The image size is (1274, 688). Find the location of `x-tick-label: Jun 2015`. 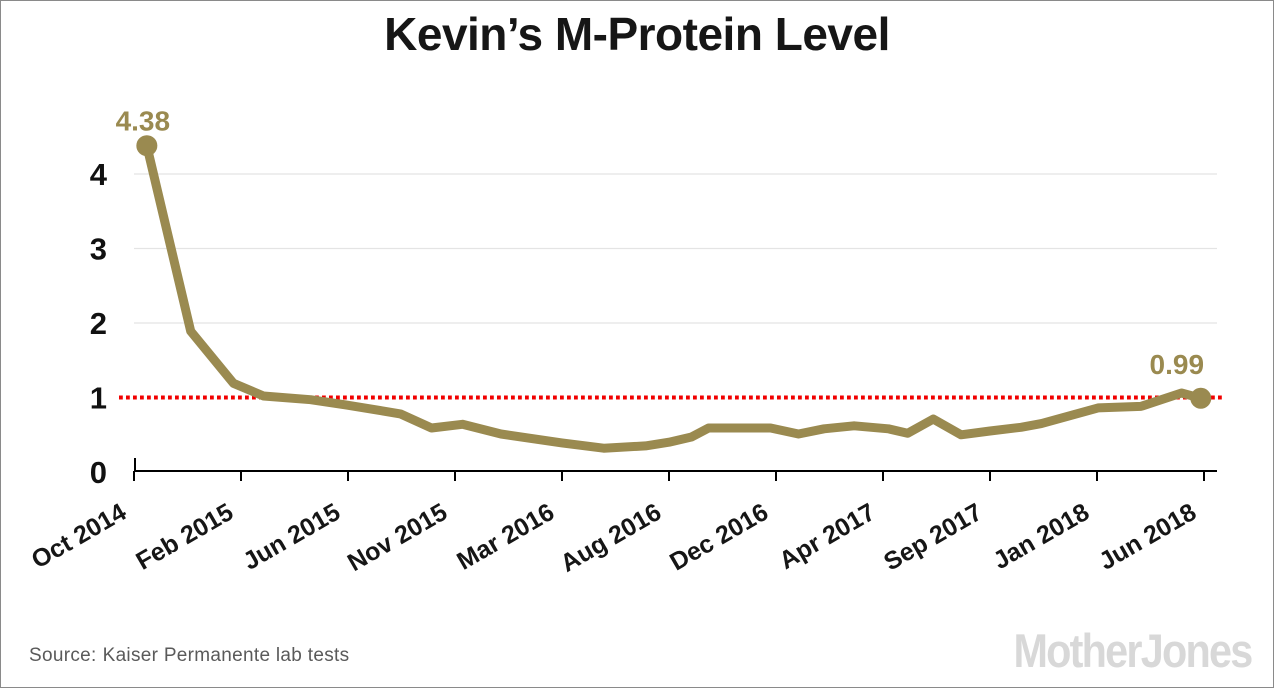

x-tick-label: Jun 2015 is located at coordinates (291, 537).